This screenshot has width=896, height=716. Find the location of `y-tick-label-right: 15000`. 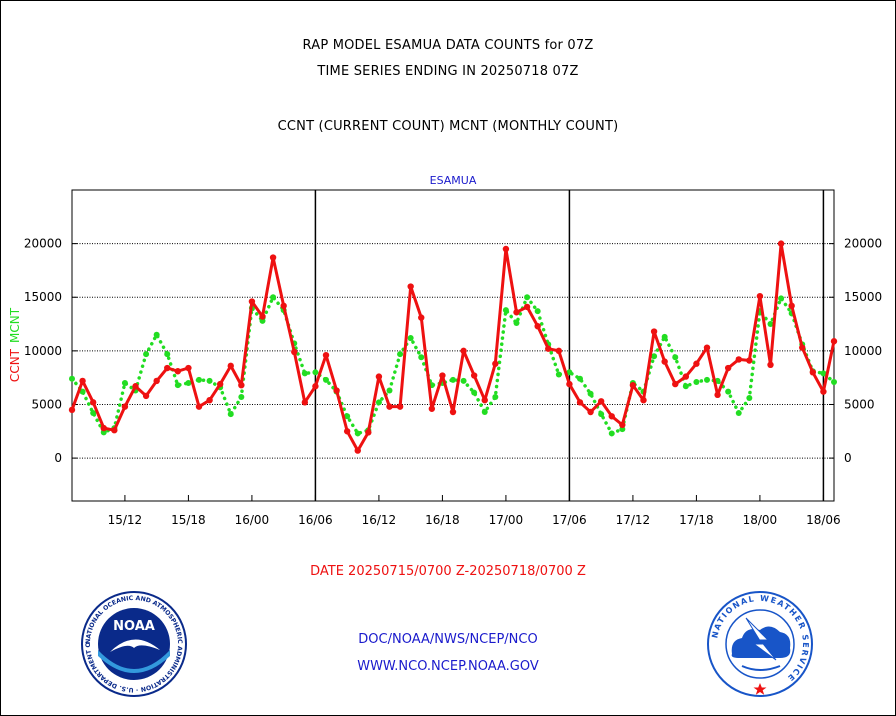

y-tick-label-right: 15000 is located at coordinates (863, 297).